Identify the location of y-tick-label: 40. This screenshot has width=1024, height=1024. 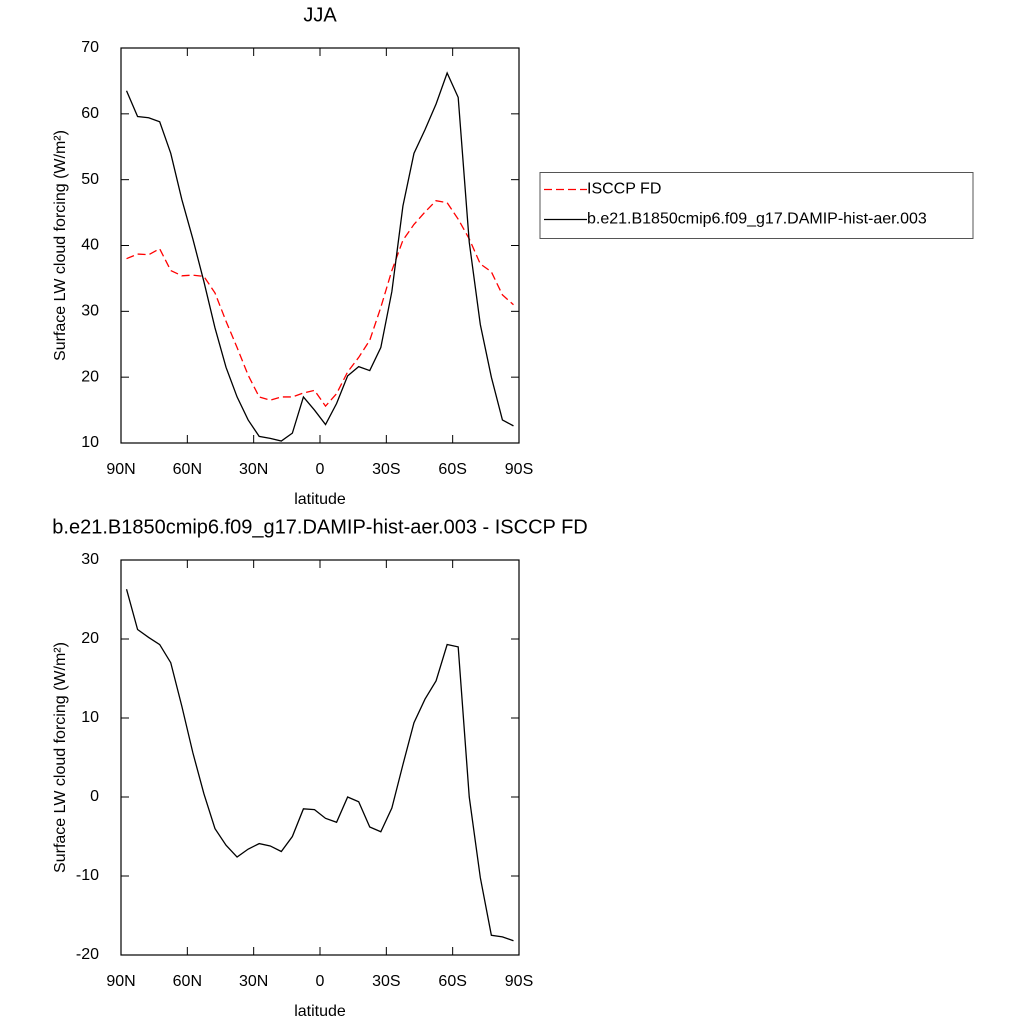
(90, 245).